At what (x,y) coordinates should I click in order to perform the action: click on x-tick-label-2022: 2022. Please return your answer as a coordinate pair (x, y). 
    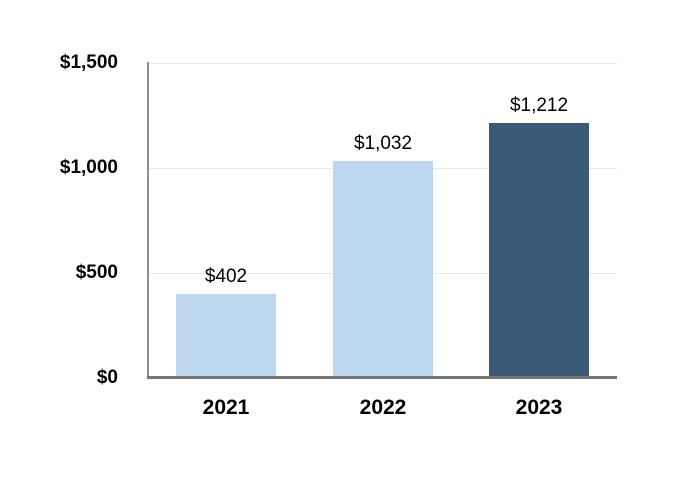
    Looking at the image, I should click on (383, 407).